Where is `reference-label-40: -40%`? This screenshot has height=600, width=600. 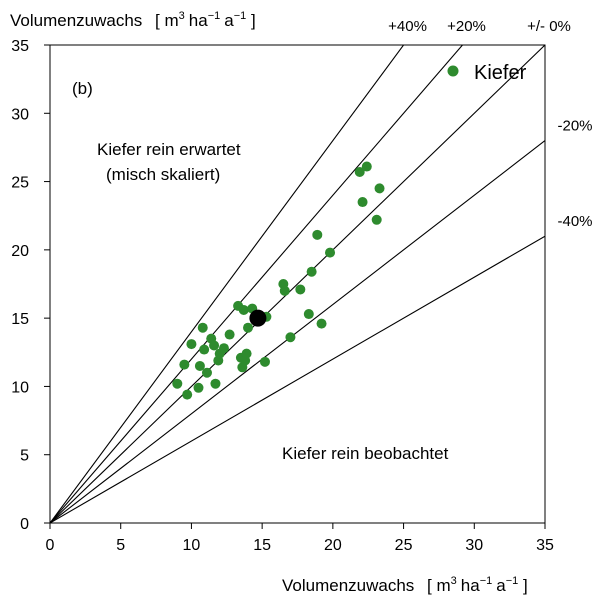
reference-label-40: -40% is located at coordinates (574, 221).